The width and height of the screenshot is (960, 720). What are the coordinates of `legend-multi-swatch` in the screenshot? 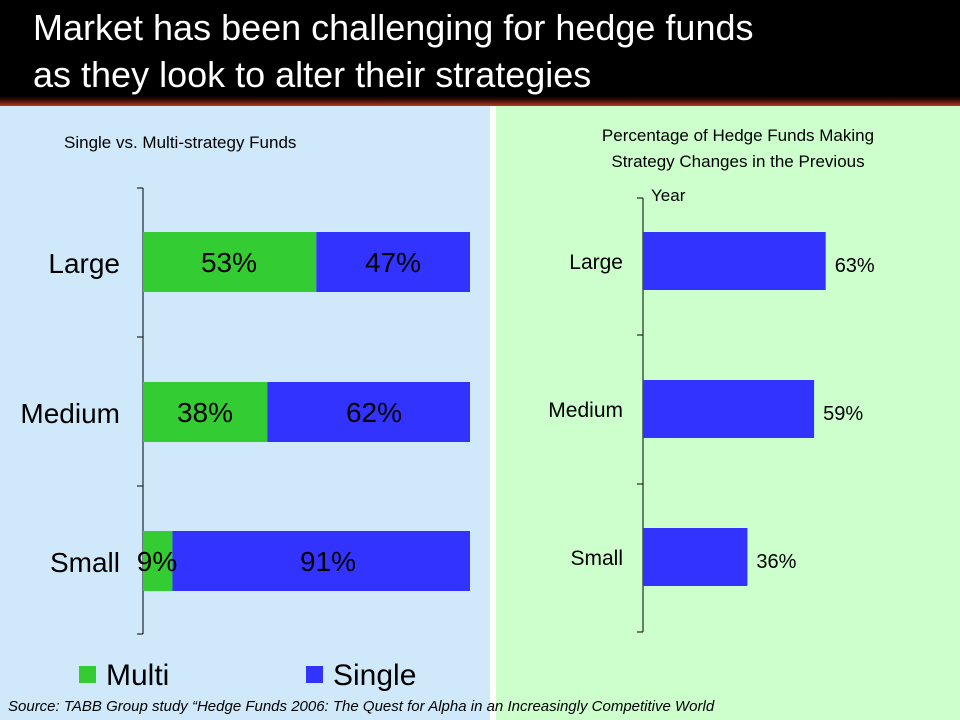 It's located at (87, 674).